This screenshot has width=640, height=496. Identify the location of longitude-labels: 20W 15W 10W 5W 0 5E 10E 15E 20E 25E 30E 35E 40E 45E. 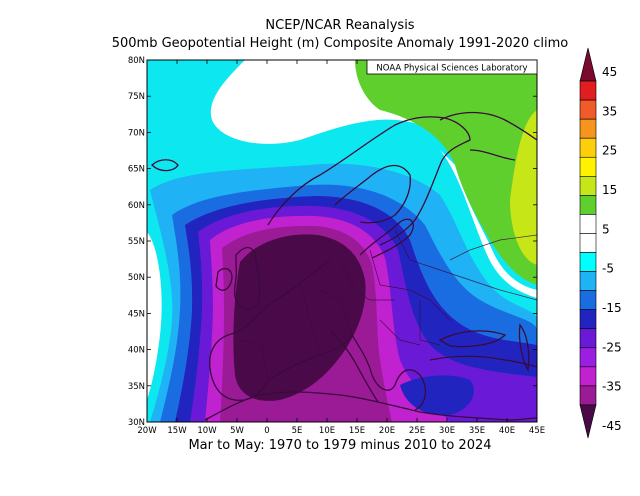
(341, 431).